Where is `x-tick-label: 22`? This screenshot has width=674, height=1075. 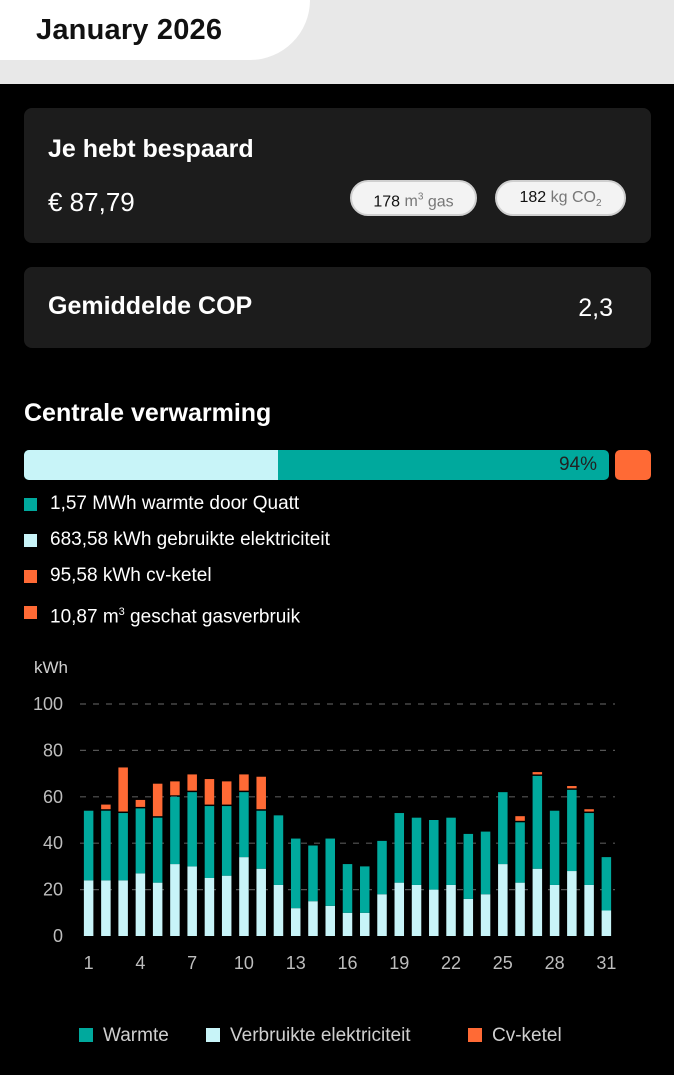
x-tick-label: 22 is located at coordinates (451, 963).